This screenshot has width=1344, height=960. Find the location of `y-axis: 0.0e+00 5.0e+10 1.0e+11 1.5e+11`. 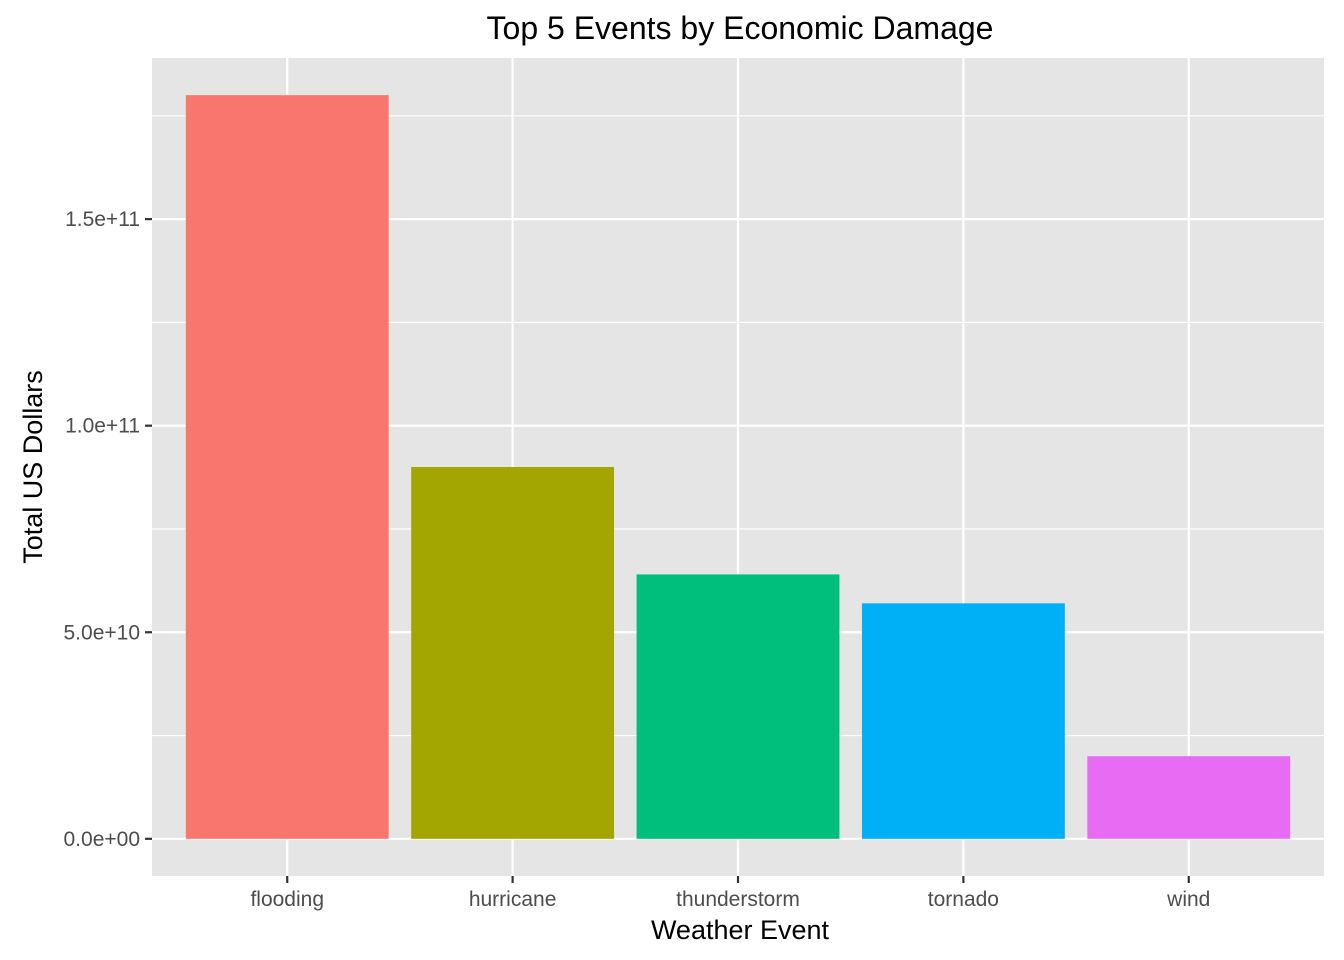

y-axis: 0.0e+00 5.0e+10 1.0e+11 1.5e+11 is located at coordinates (108, 529).